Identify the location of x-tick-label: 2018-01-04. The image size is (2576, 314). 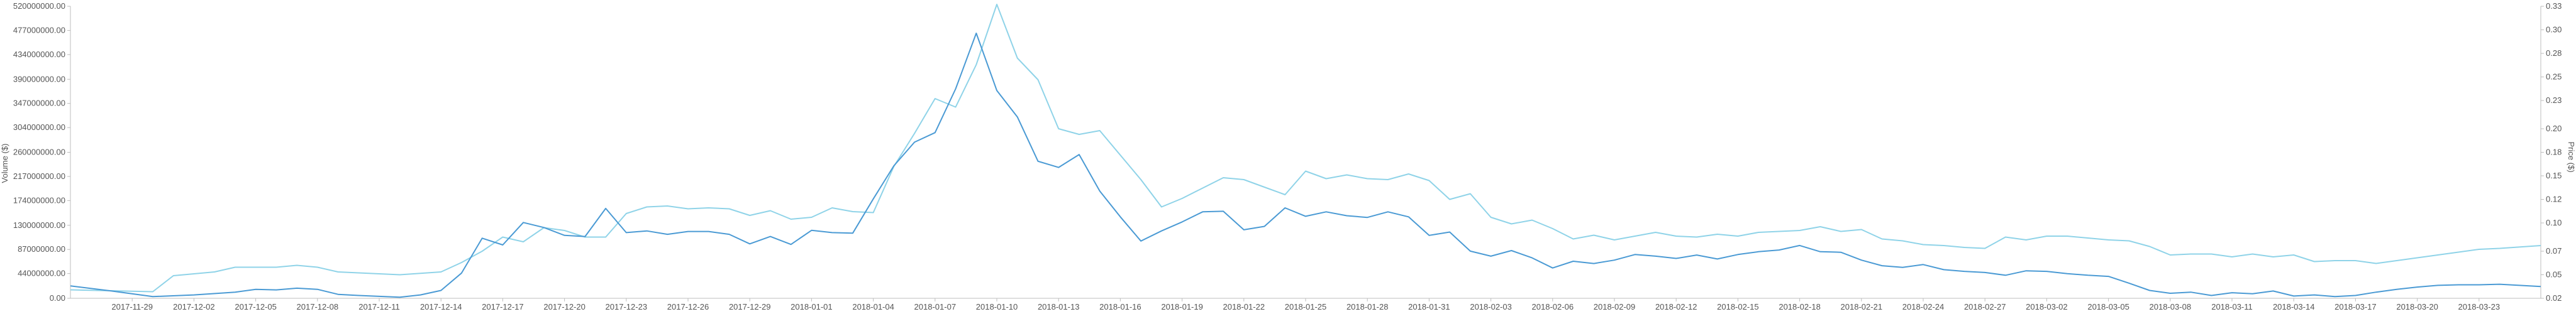
(873, 306).